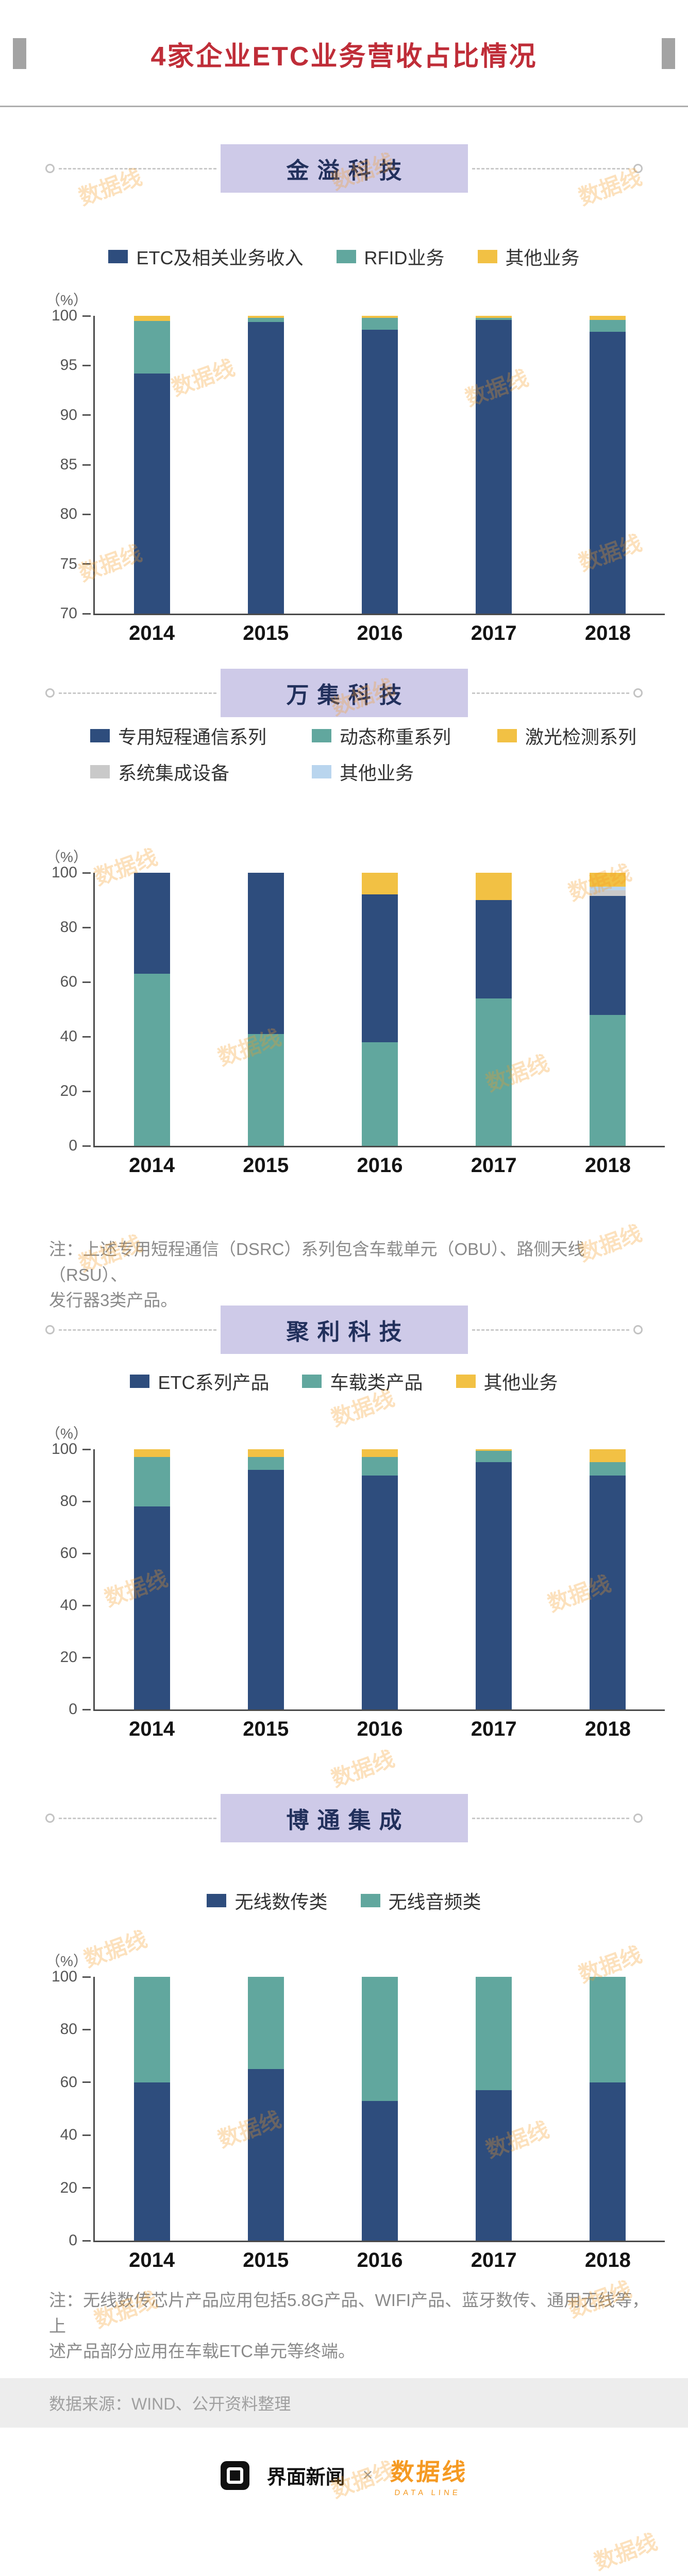 The image size is (688, 2576). I want to click on jiemian-logo-icon, so click(234, 2475).